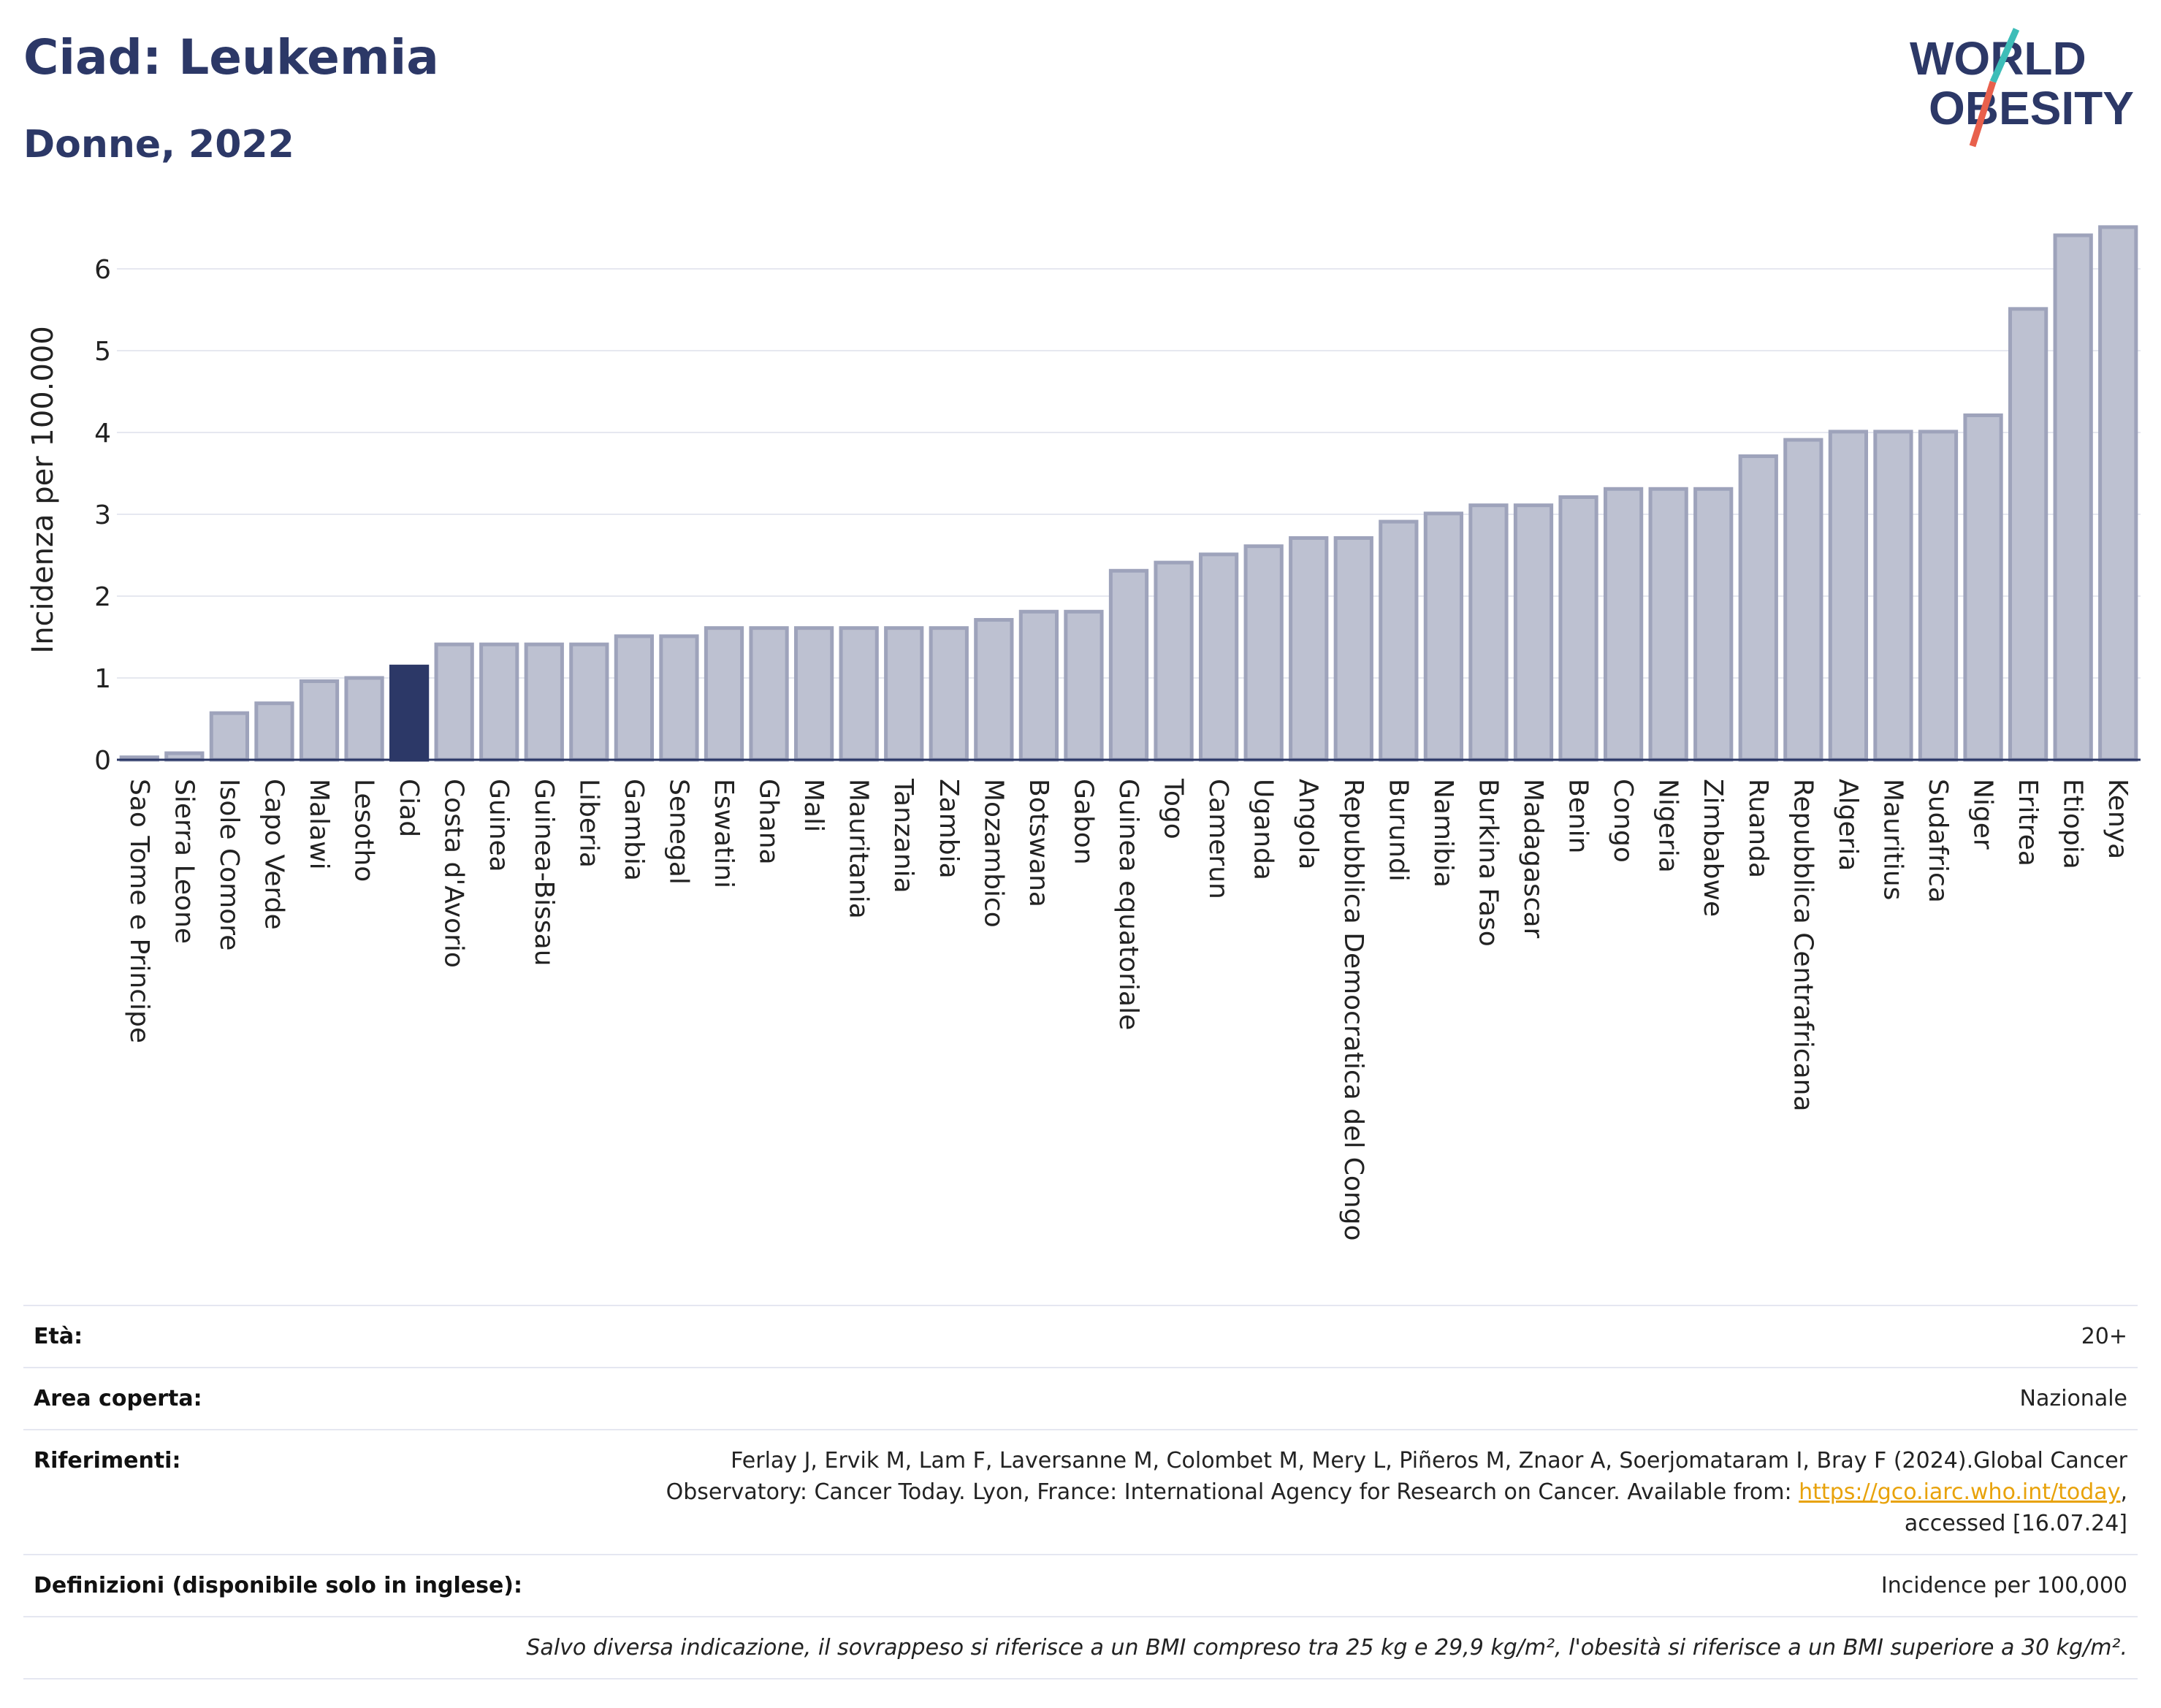 The width and height of the screenshot is (2161, 1708). Describe the element at coordinates (1174, 661) in the screenshot. I see `bar-togo` at that location.